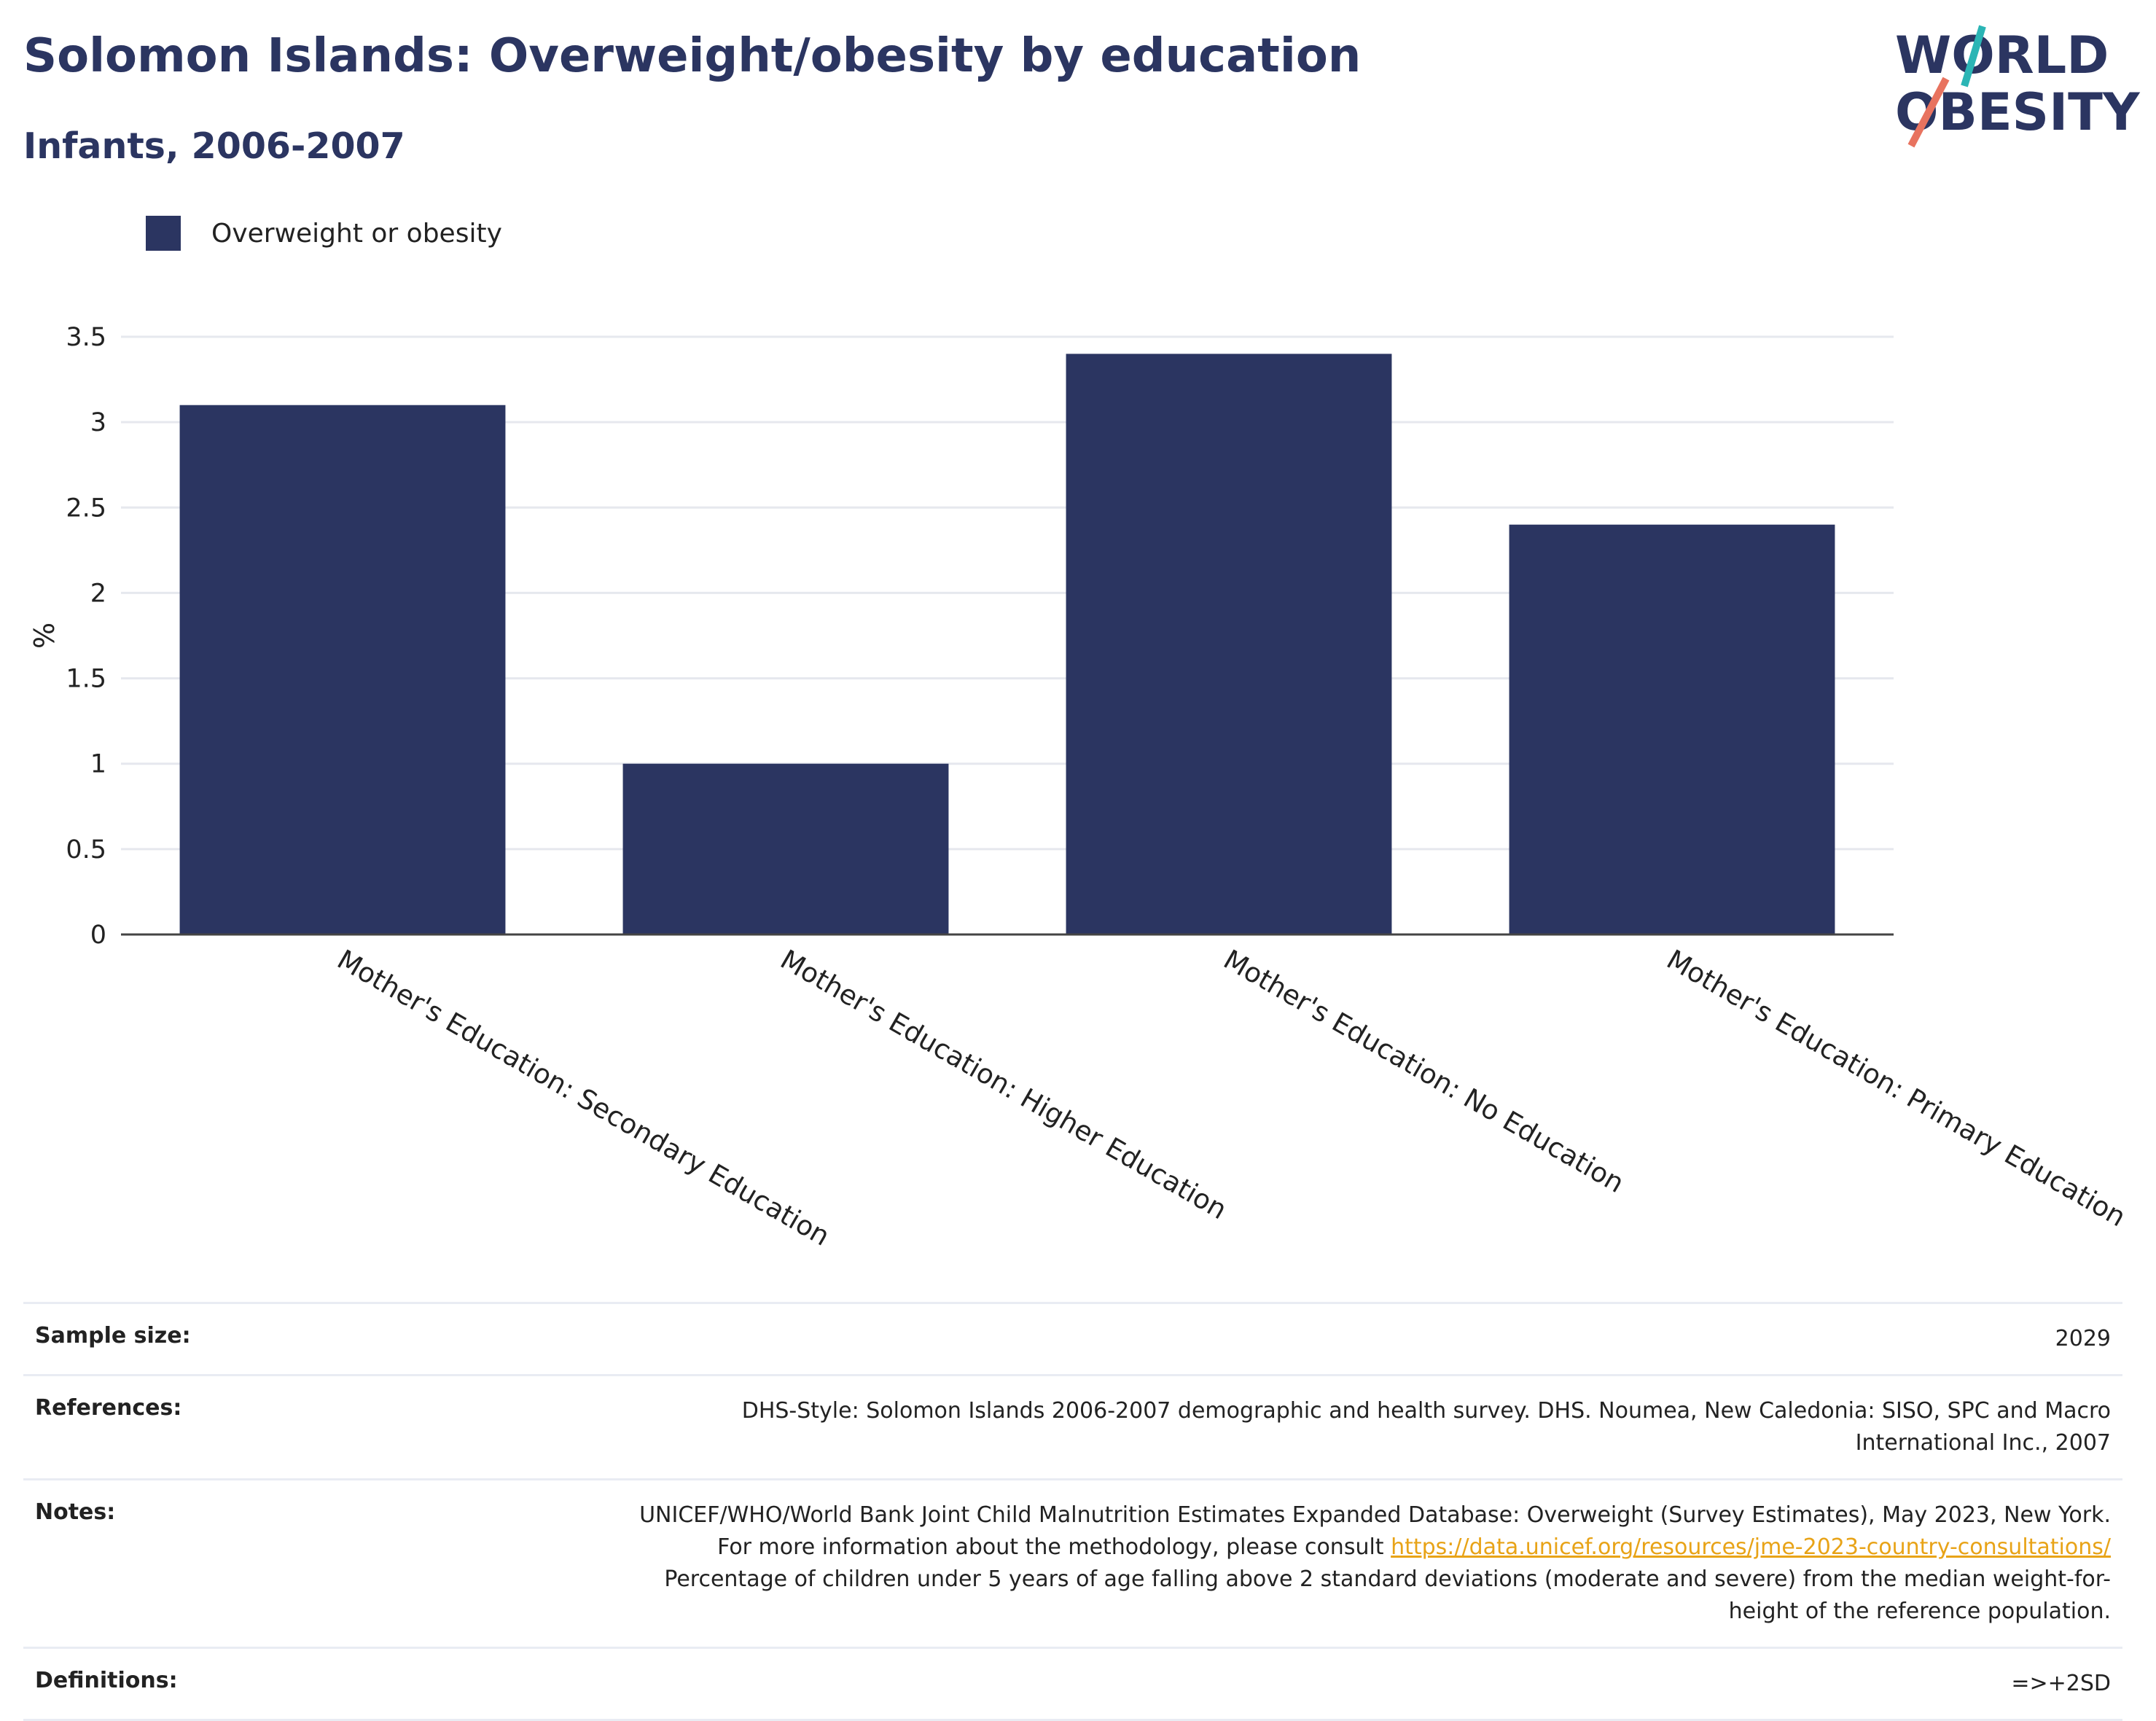 The width and height of the screenshot is (2156, 1721). Describe the element at coordinates (44, 636) in the screenshot. I see `y-axis-label: %` at that location.